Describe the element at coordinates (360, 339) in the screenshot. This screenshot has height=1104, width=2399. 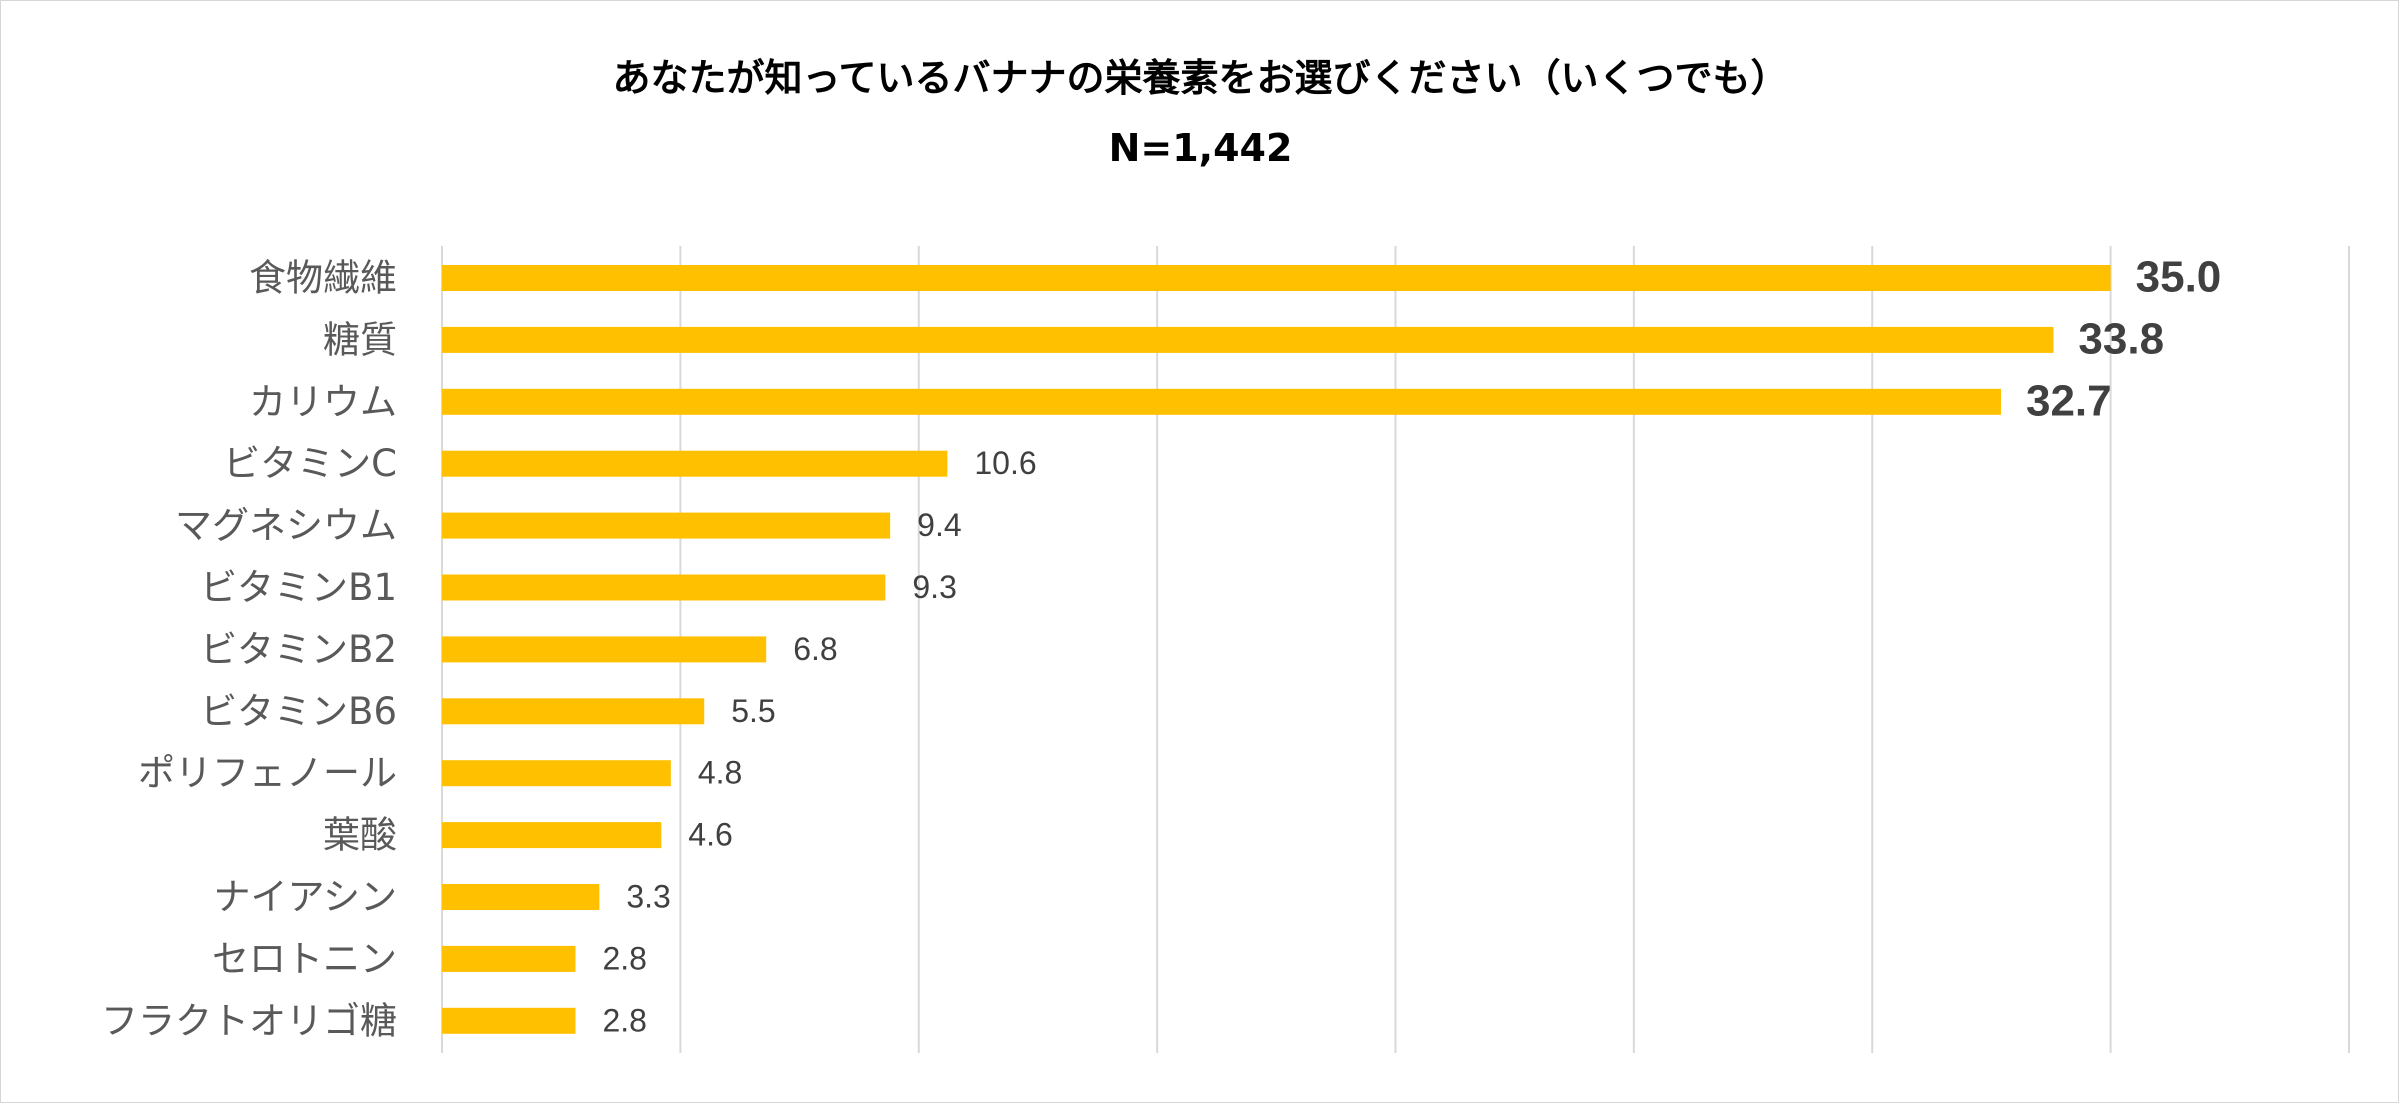
I see `category-label: 糖質` at that location.